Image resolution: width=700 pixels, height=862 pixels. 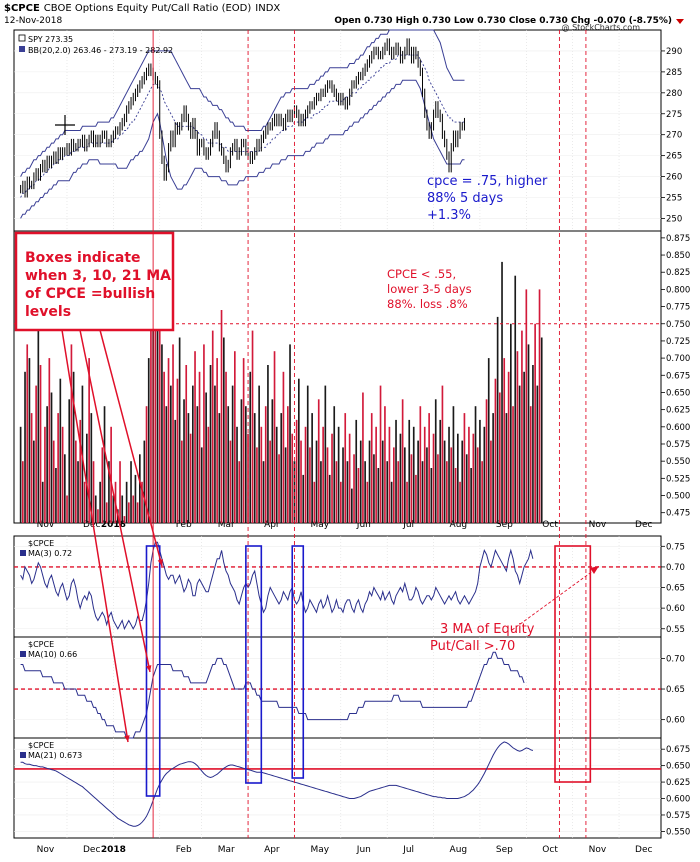 What do you see at coordinates (598, 850) in the screenshot?
I see `x-tick-label: Nov` at bounding box center [598, 850].